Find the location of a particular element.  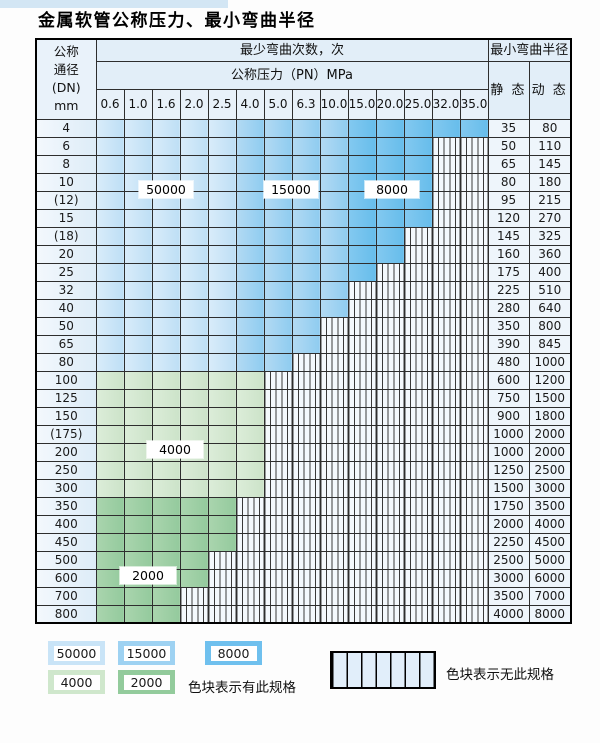

dn-cell: 500 is located at coordinates (66, 560).